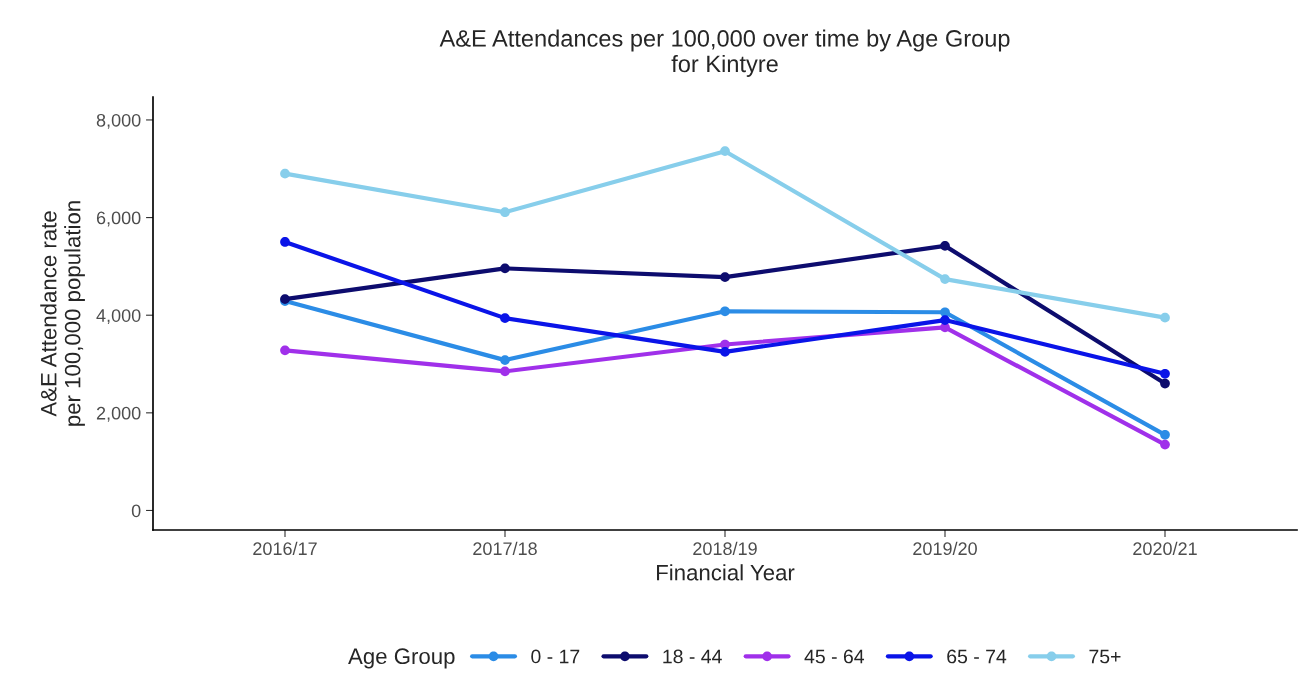  What do you see at coordinates (118, 219) in the screenshot?
I see `y-tick-label: 6,000` at bounding box center [118, 219].